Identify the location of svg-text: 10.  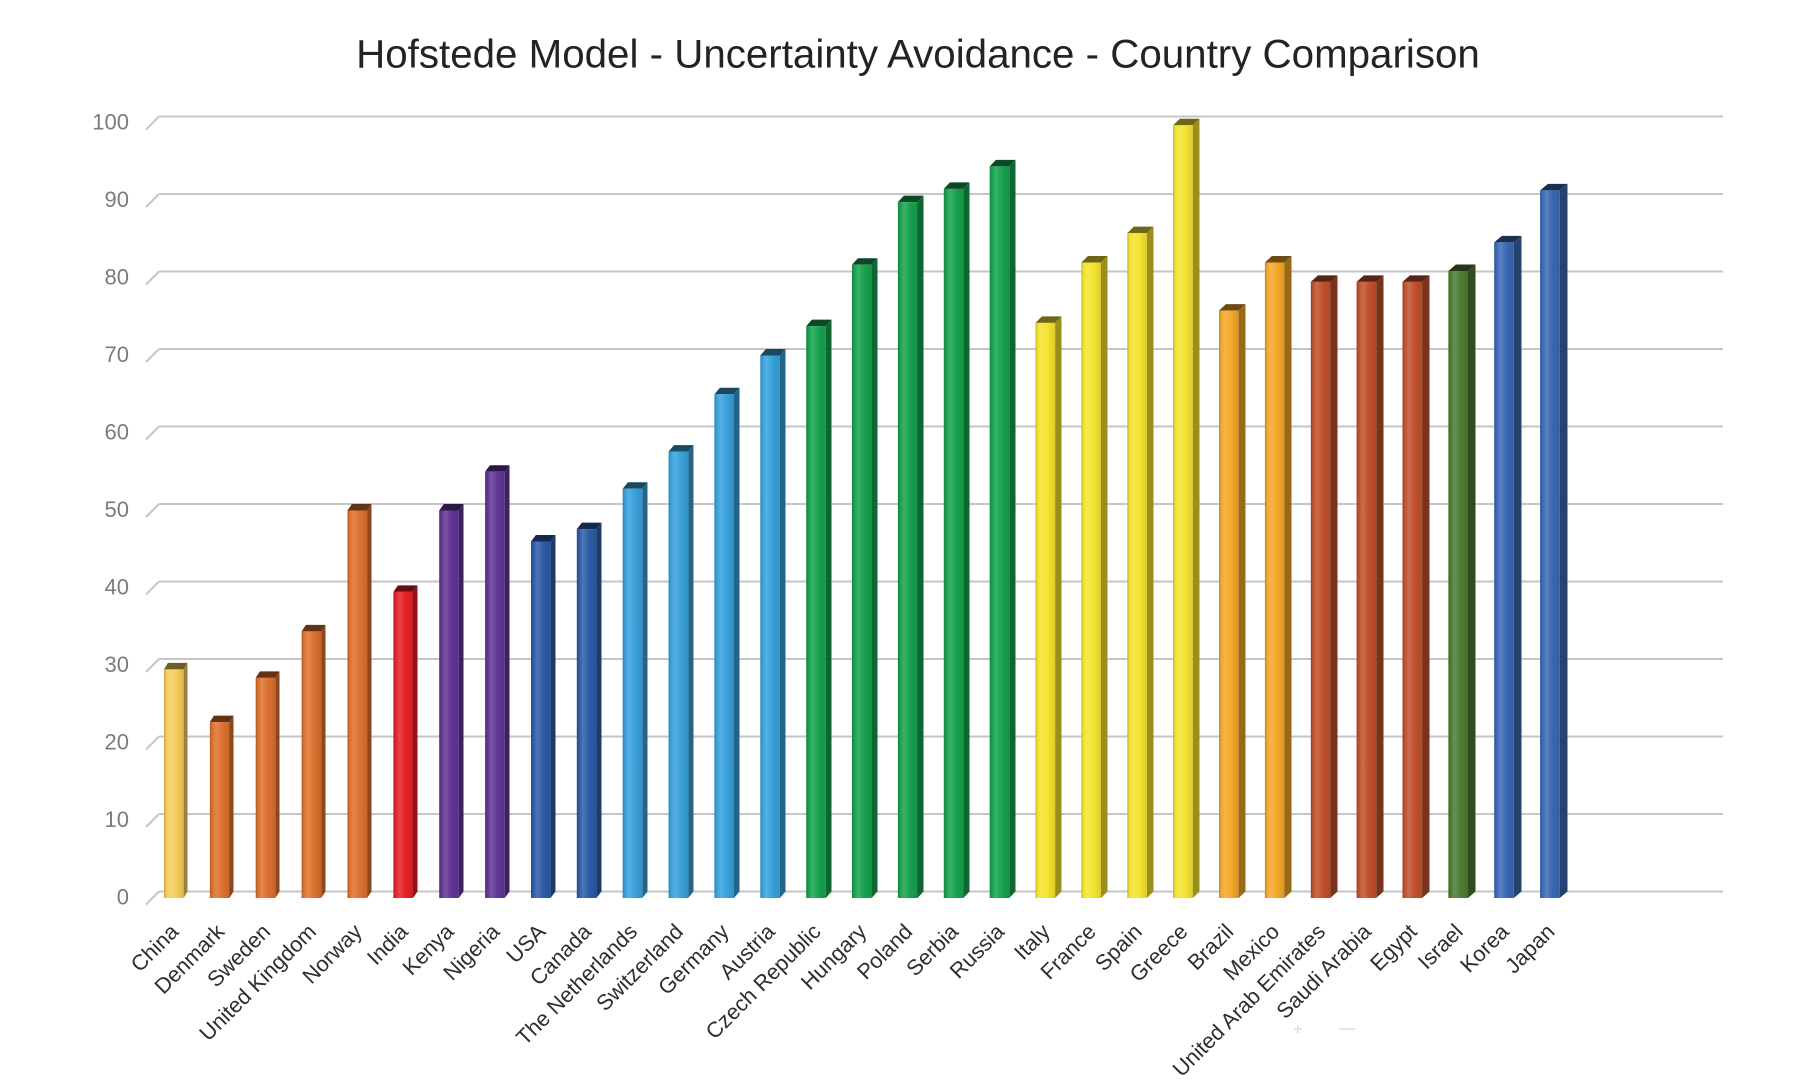
(117, 819).